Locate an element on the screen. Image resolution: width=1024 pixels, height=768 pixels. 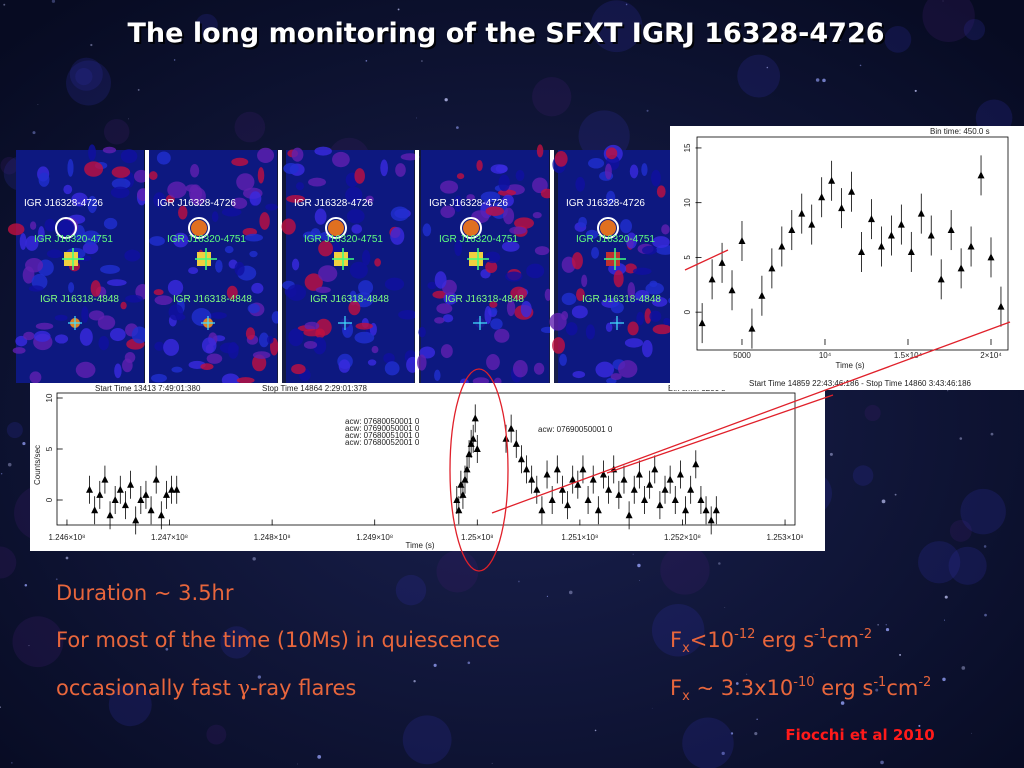
superscript: -1 is located at coordinates (879, 682).